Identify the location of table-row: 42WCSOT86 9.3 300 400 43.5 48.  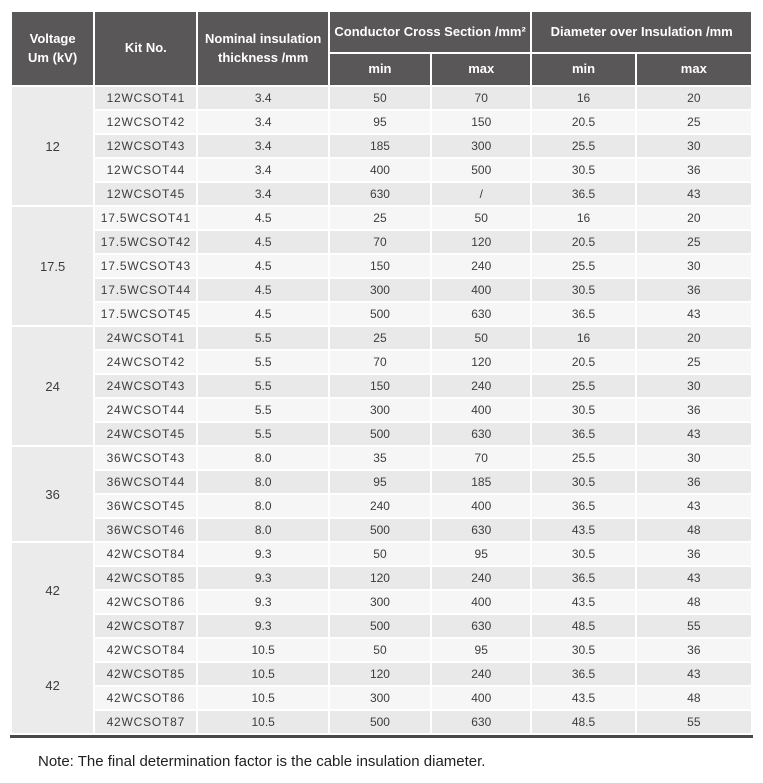
(381, 602).